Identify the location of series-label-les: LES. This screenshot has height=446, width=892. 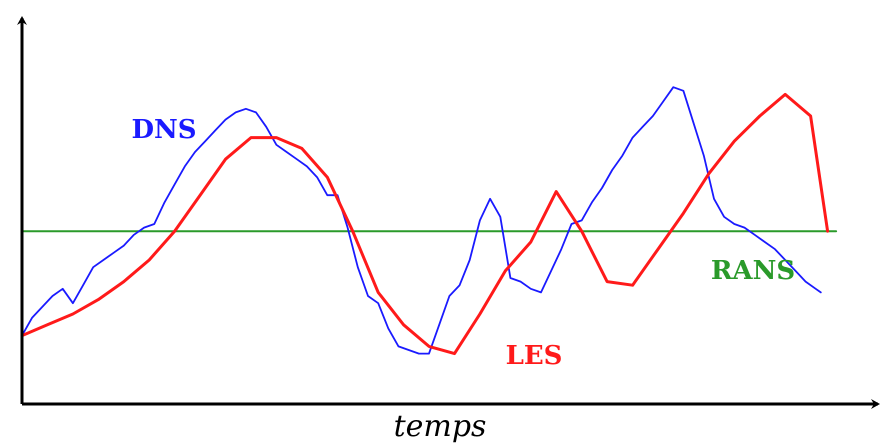
(534, 356).